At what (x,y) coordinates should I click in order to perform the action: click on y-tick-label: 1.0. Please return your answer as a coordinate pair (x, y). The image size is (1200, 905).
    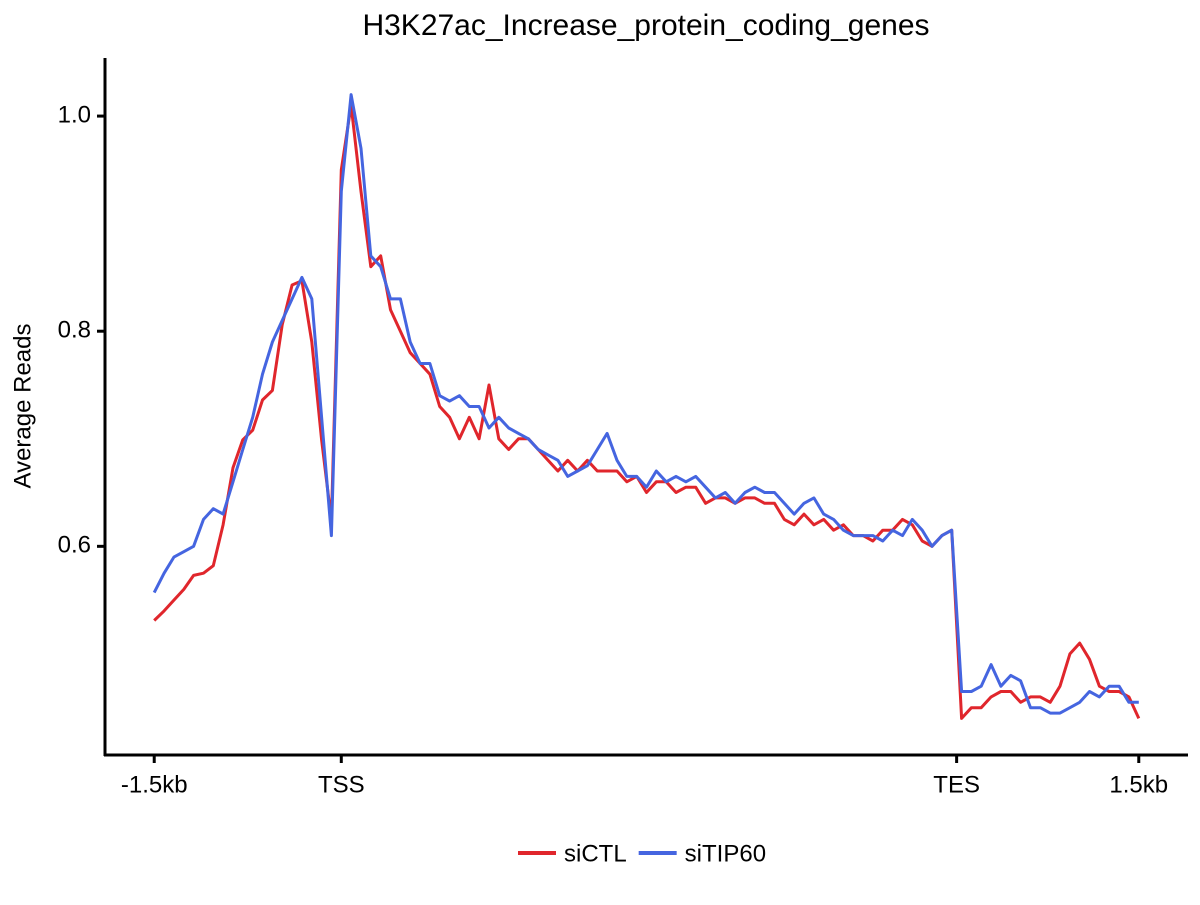
    Looking at the image, I should click on (74, 114).